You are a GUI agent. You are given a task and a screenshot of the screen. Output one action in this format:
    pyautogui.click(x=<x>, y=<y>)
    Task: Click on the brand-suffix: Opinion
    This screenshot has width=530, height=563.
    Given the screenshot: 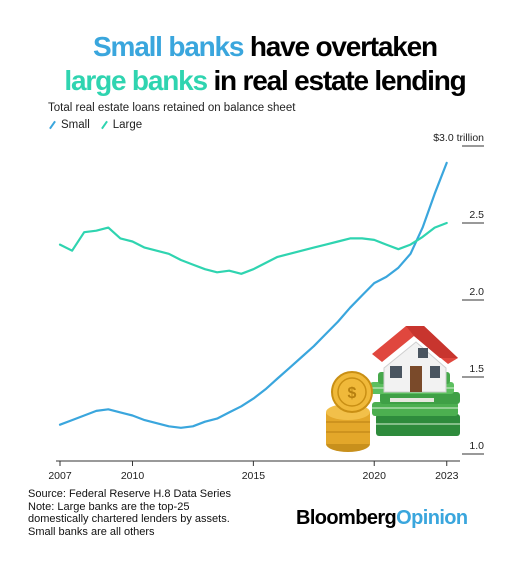 What is the action you would take?
    pyautogui.click(x=432, y=518)
    